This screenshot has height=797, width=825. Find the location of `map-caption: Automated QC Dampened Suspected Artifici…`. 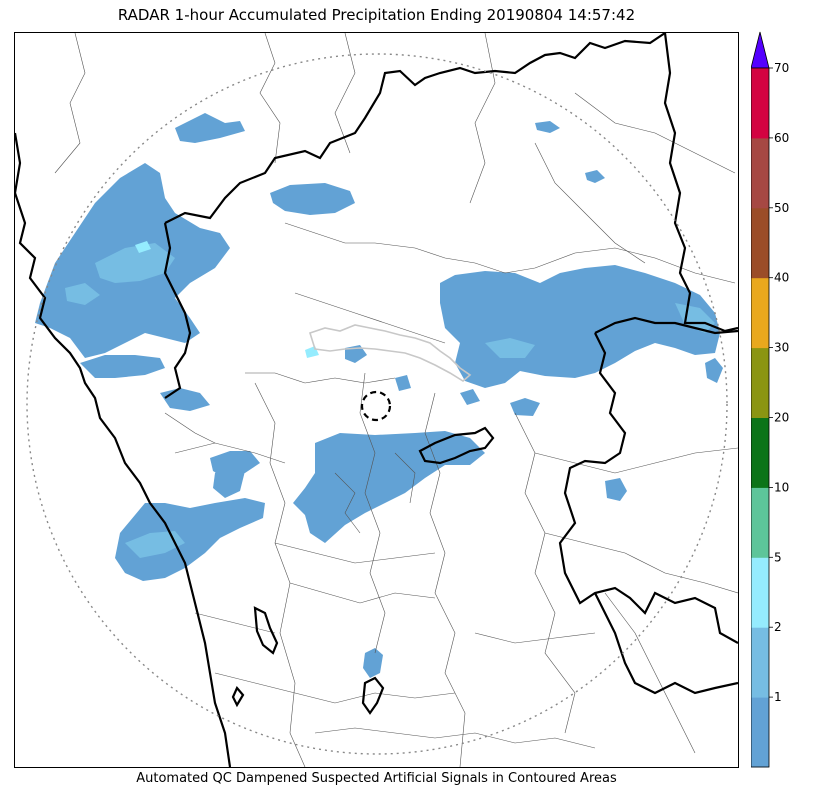

map-caption: Automated QC Dampened Suspected Artifici… is located at coordinates (376, 778).